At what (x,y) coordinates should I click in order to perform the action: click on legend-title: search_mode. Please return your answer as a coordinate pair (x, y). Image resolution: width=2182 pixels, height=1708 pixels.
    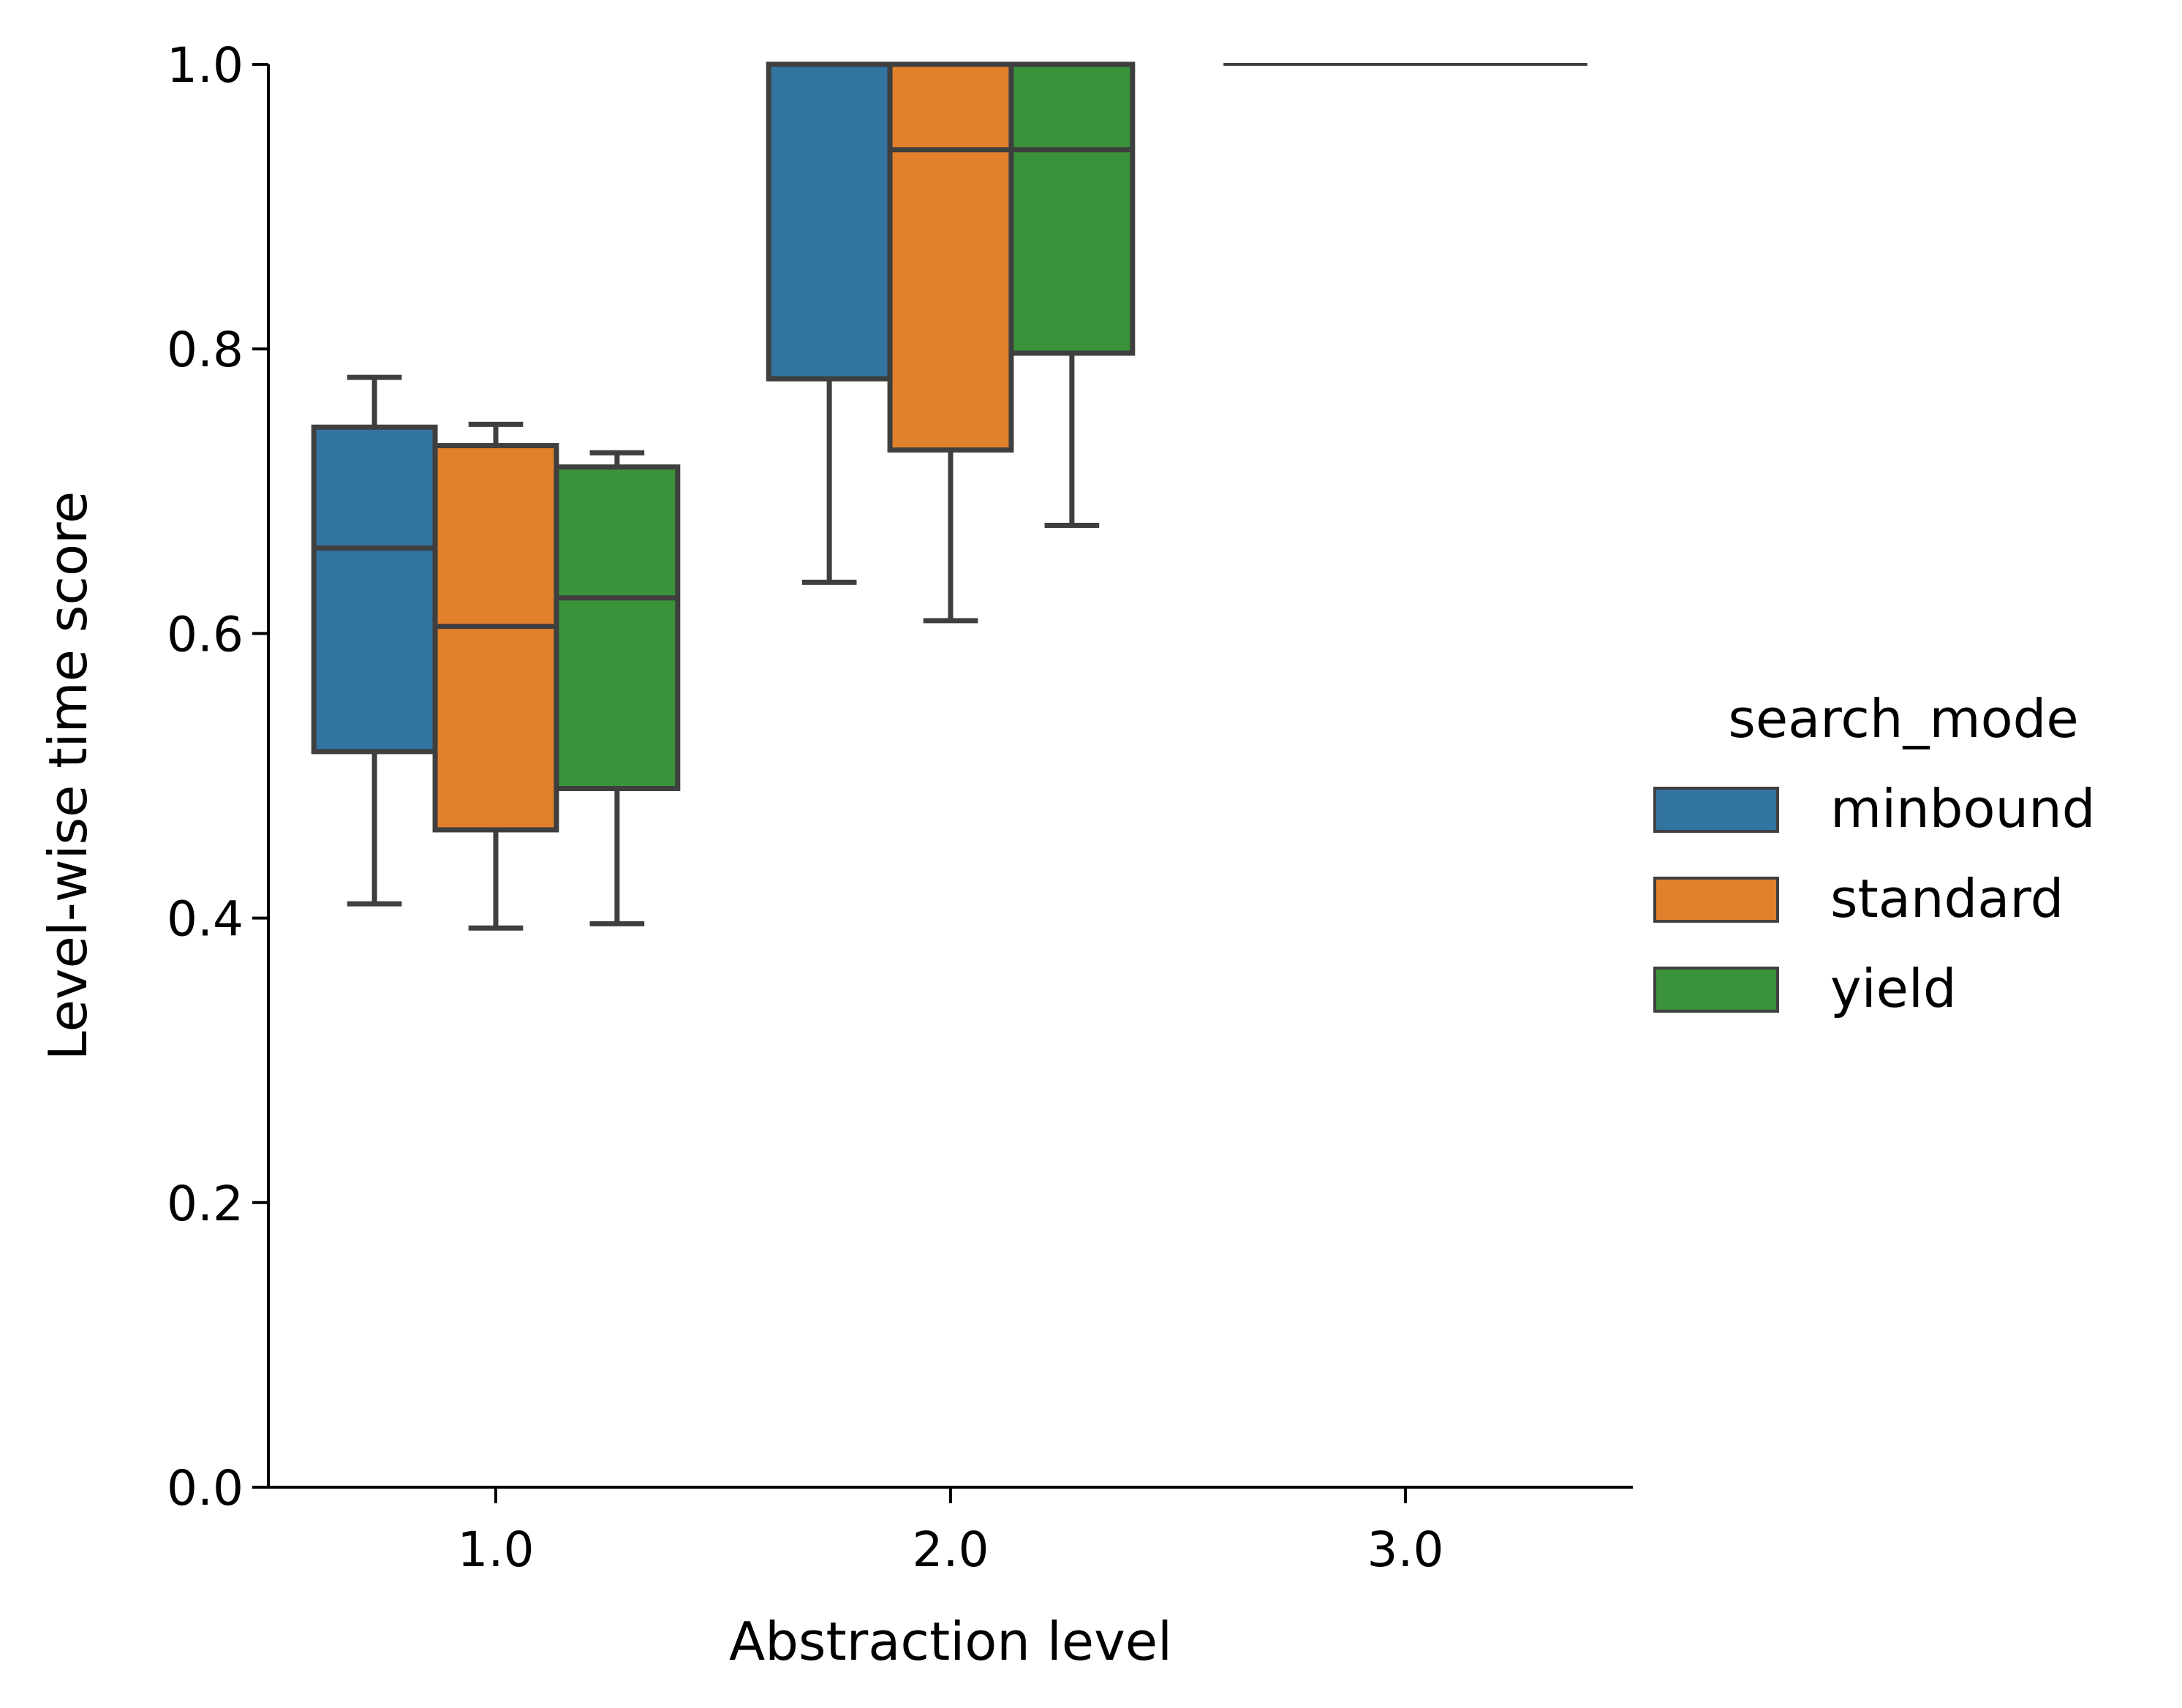
    Looking at the image, I should click on (1903, 718).